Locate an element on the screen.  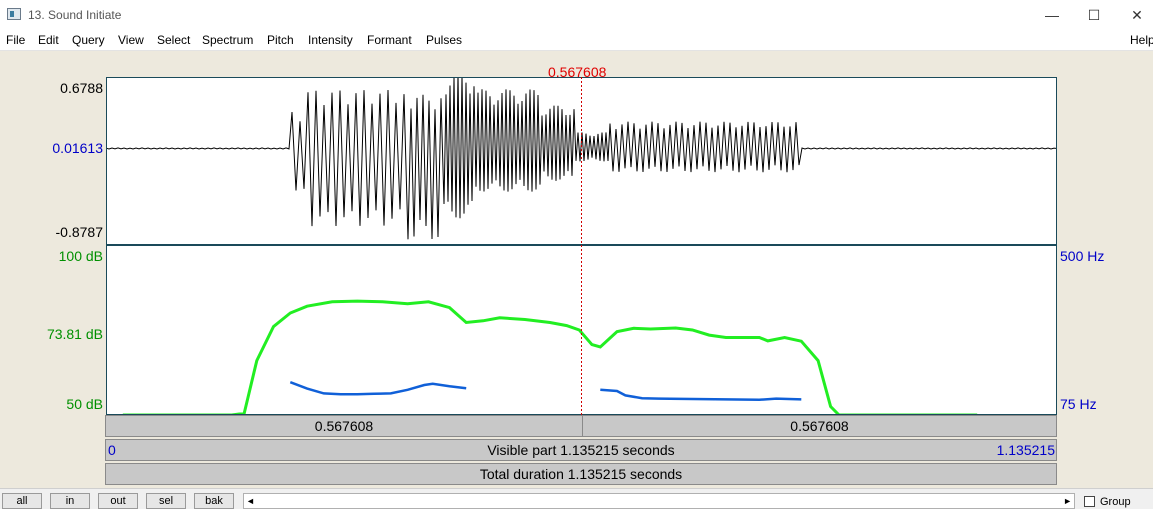
waveform-max-label: 0.6788 is located at coordinates (81, 88).